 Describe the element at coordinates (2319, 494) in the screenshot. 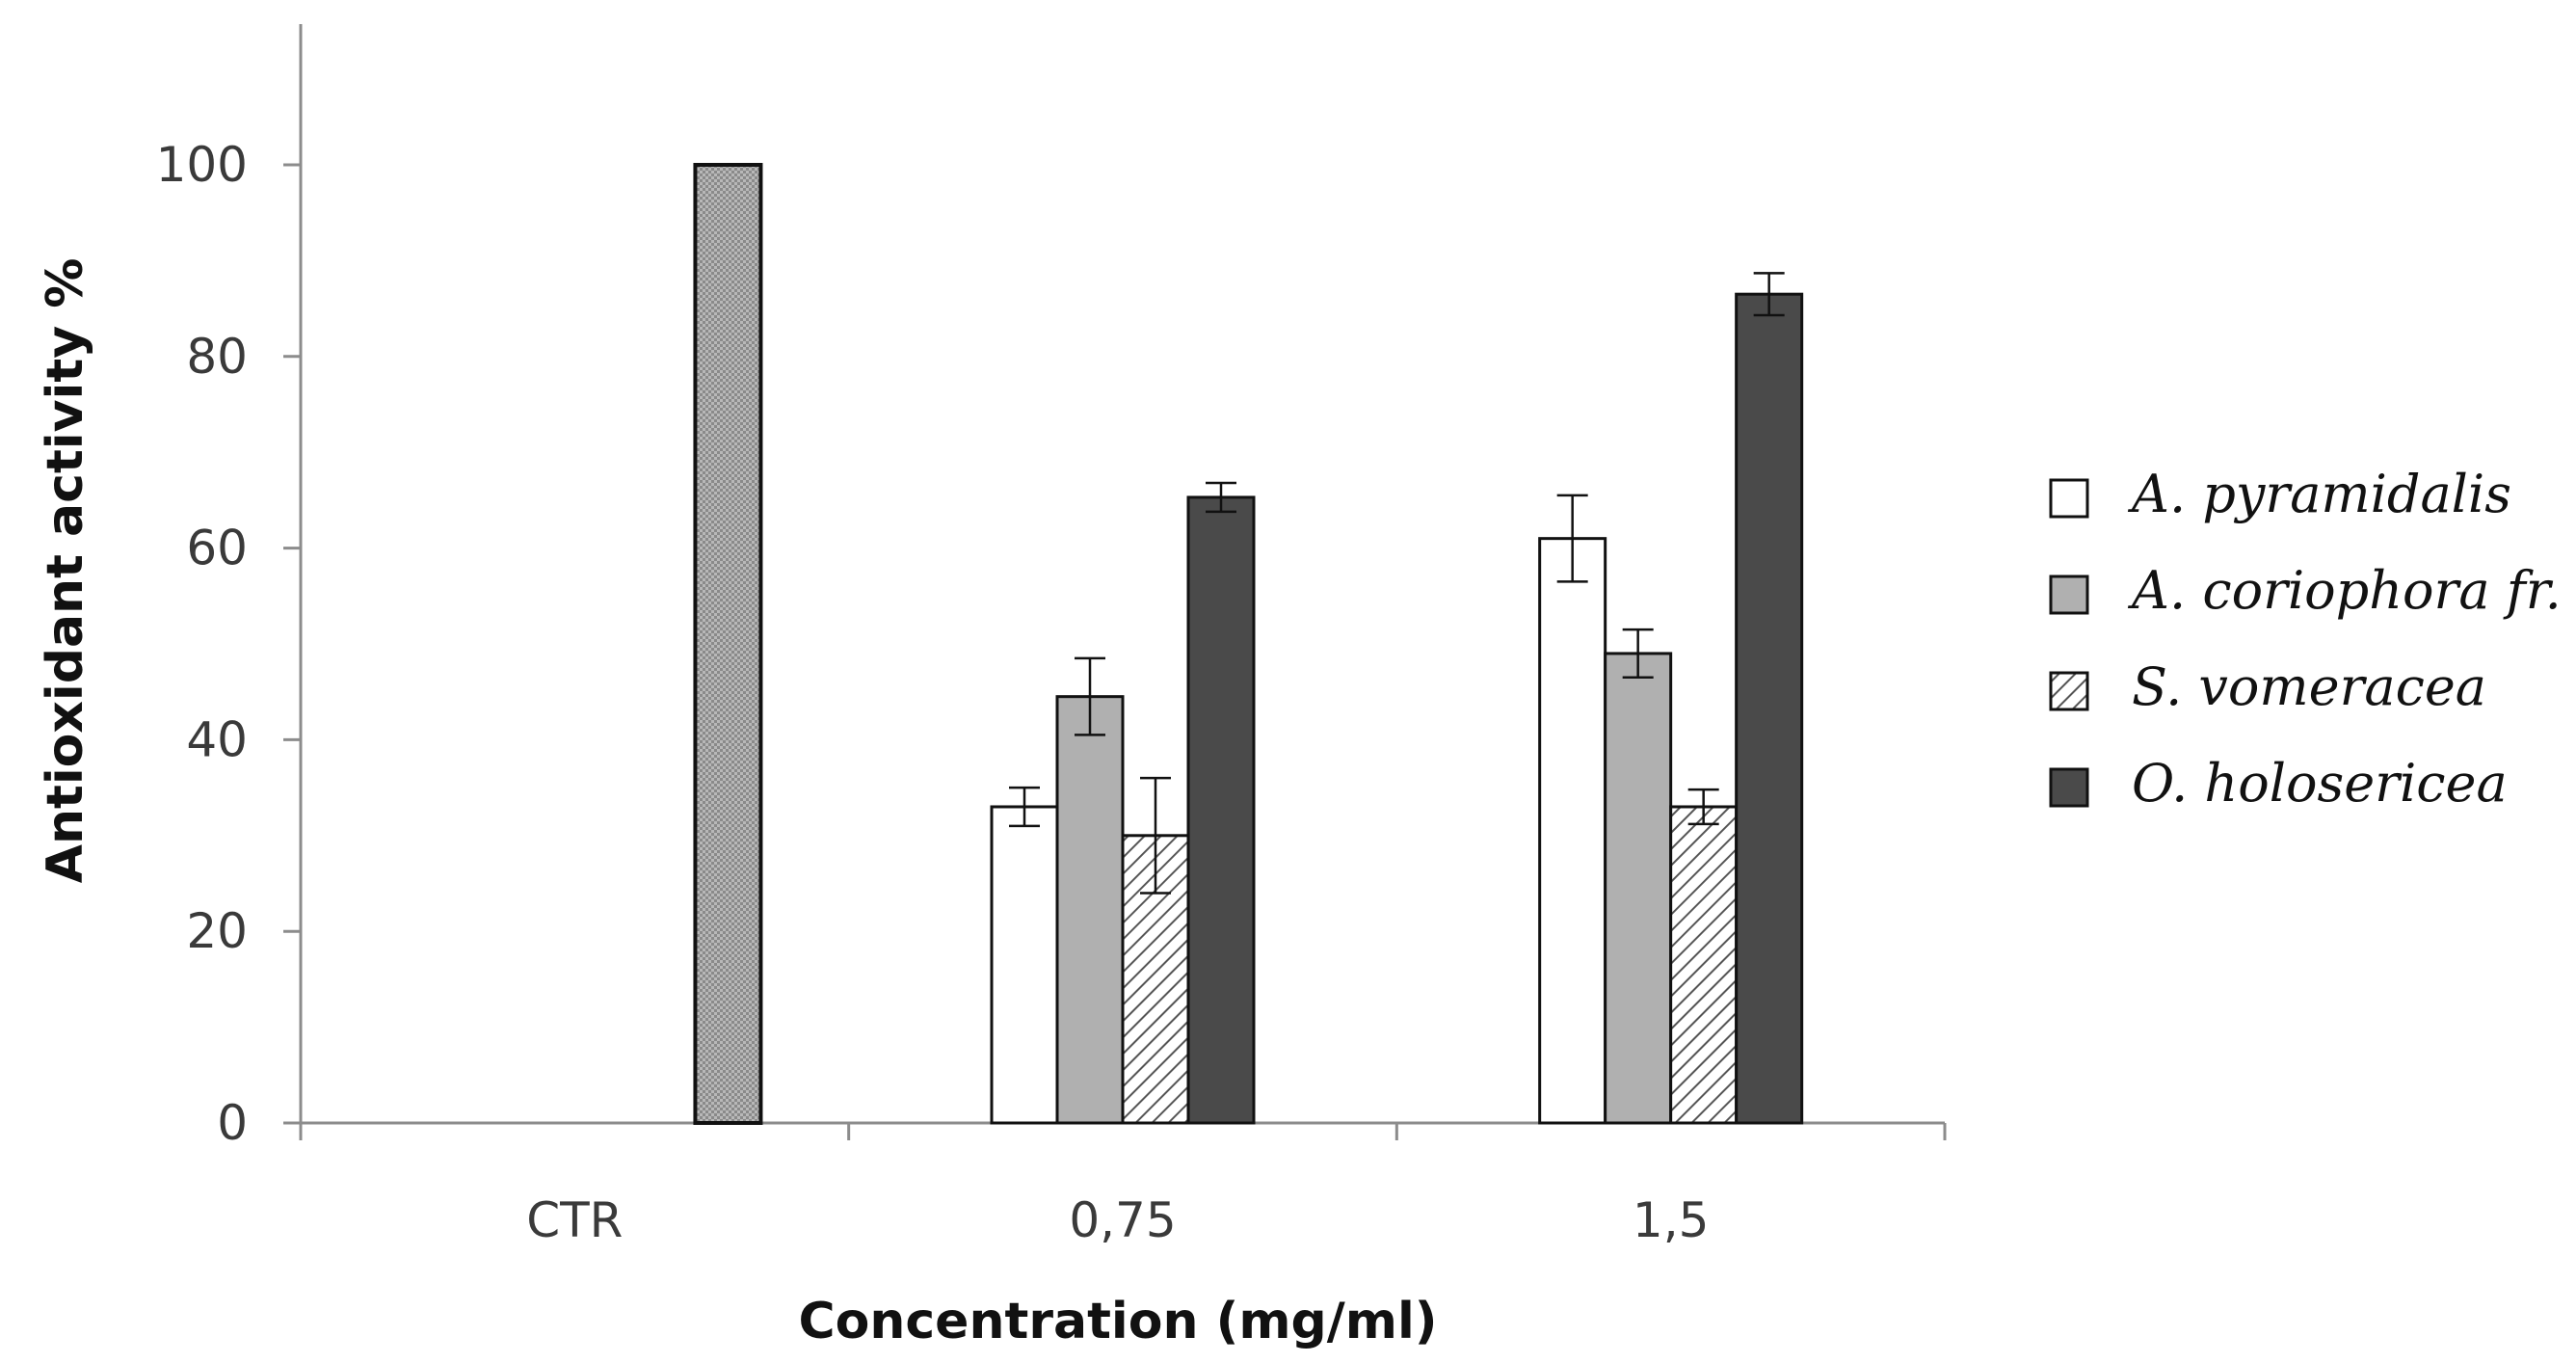

I see `legend-label: A. pyramidalis` at that location.